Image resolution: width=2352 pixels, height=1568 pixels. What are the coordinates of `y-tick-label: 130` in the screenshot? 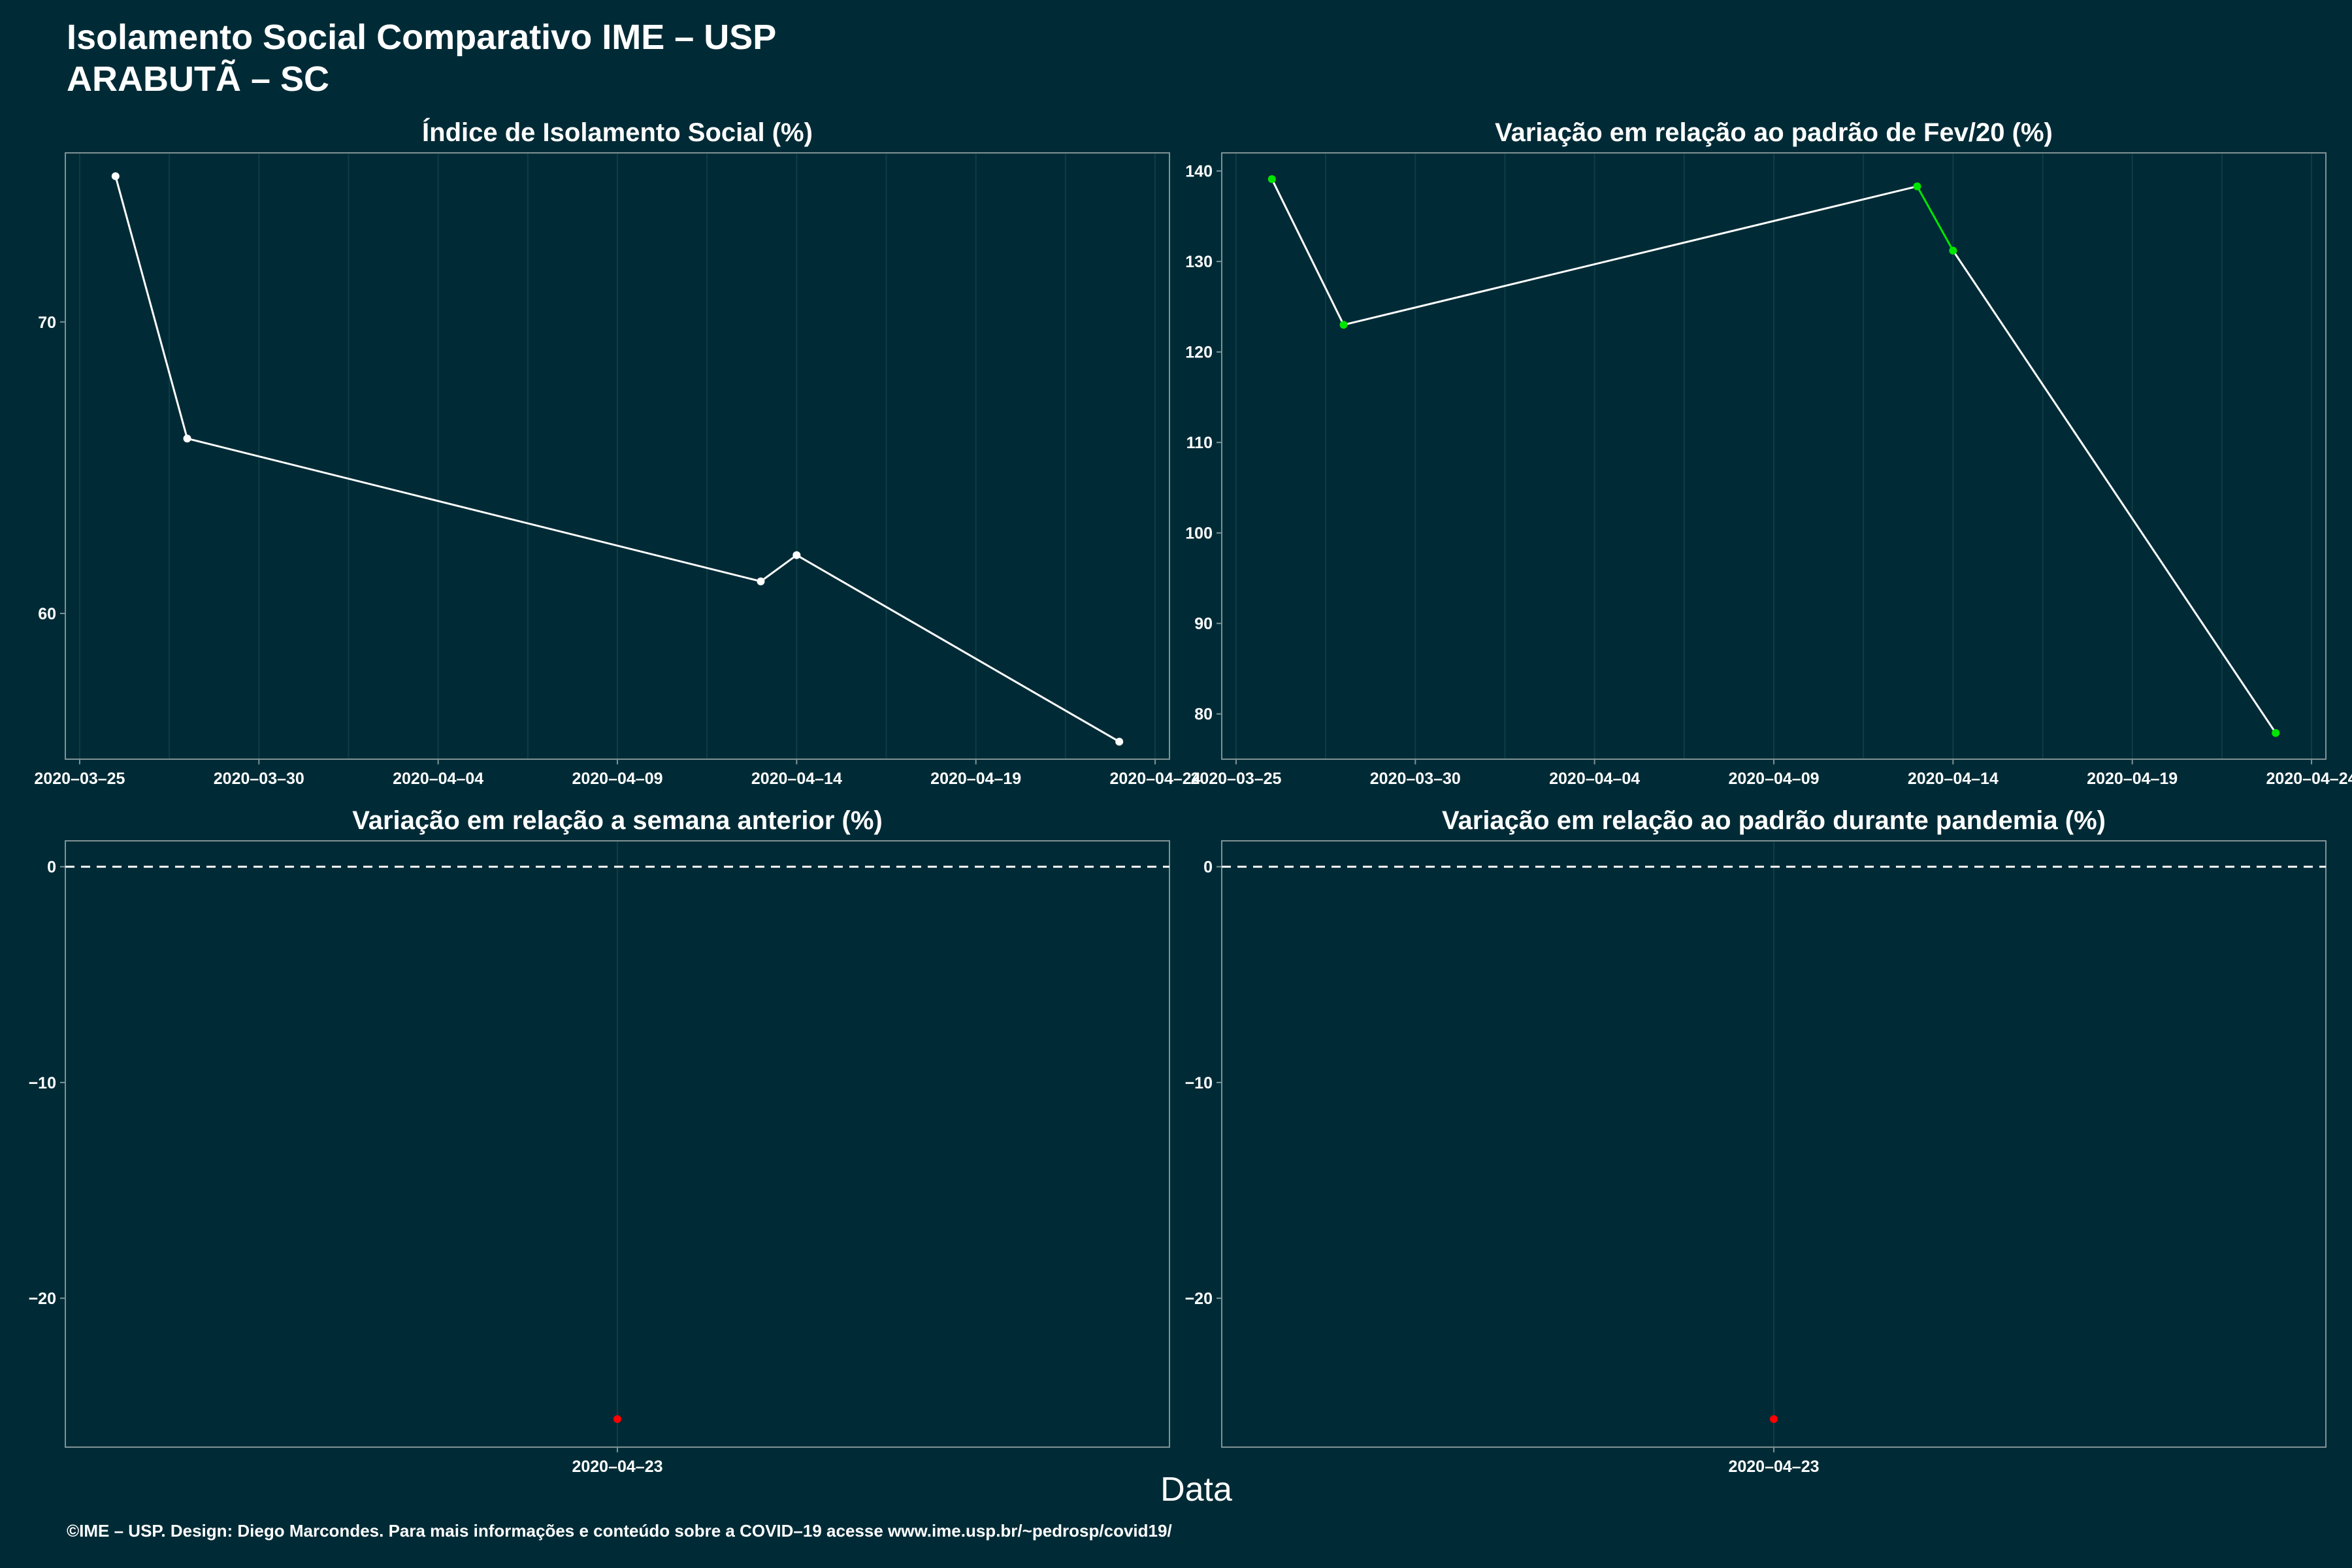 It's located at (1199, 262).